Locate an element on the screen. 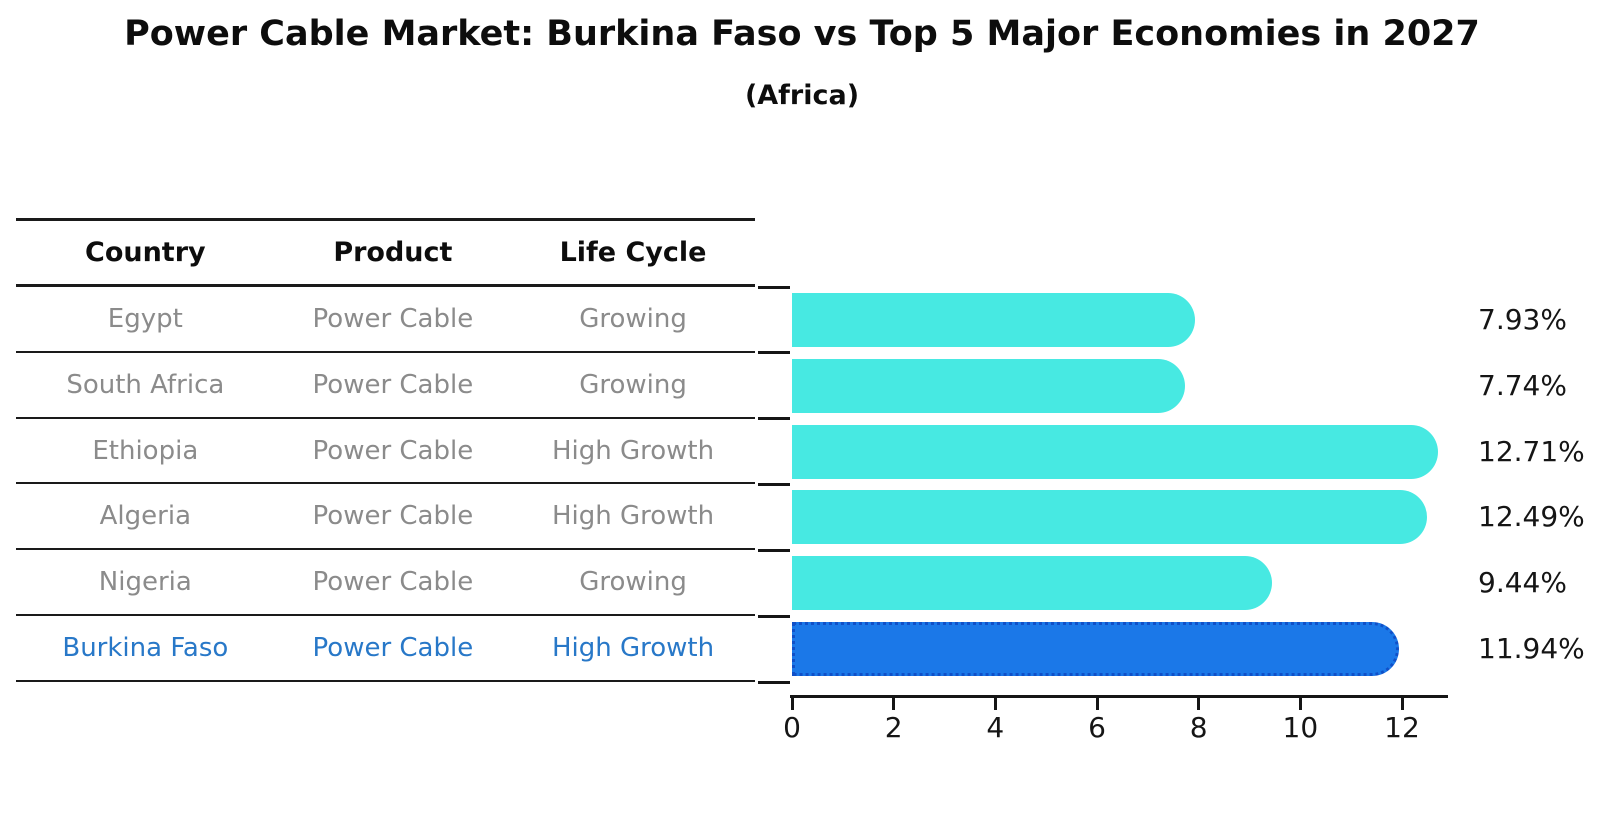 This screenshot has width=1604, height=823. x-tick-label: 8 is located at coordinates (1198, 727).